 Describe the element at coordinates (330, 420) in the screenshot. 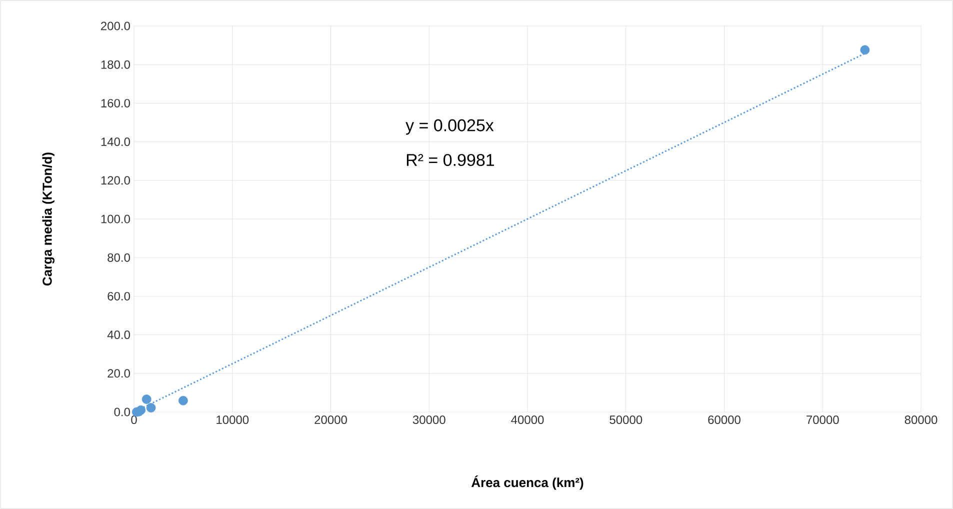

I see `x-tick-label: 20000` at that location.